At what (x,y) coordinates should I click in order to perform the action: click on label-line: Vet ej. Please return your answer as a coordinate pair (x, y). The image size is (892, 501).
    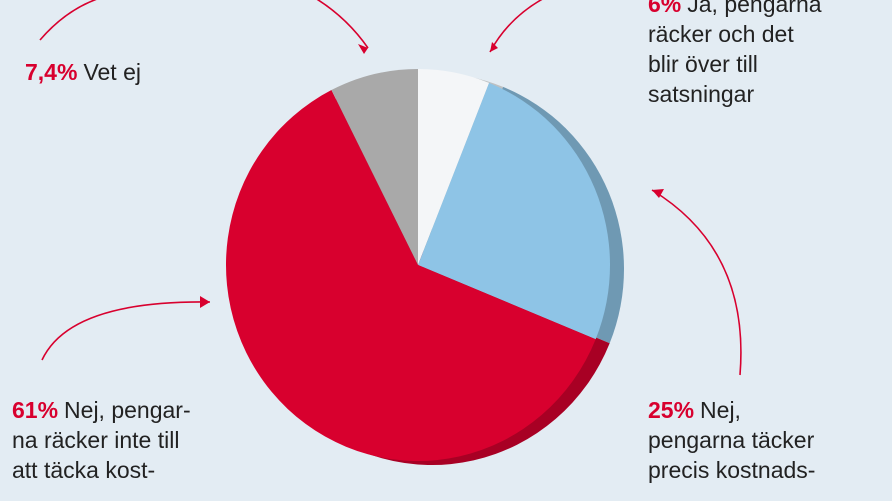
    Looking at the image, I should click on (112, 72).